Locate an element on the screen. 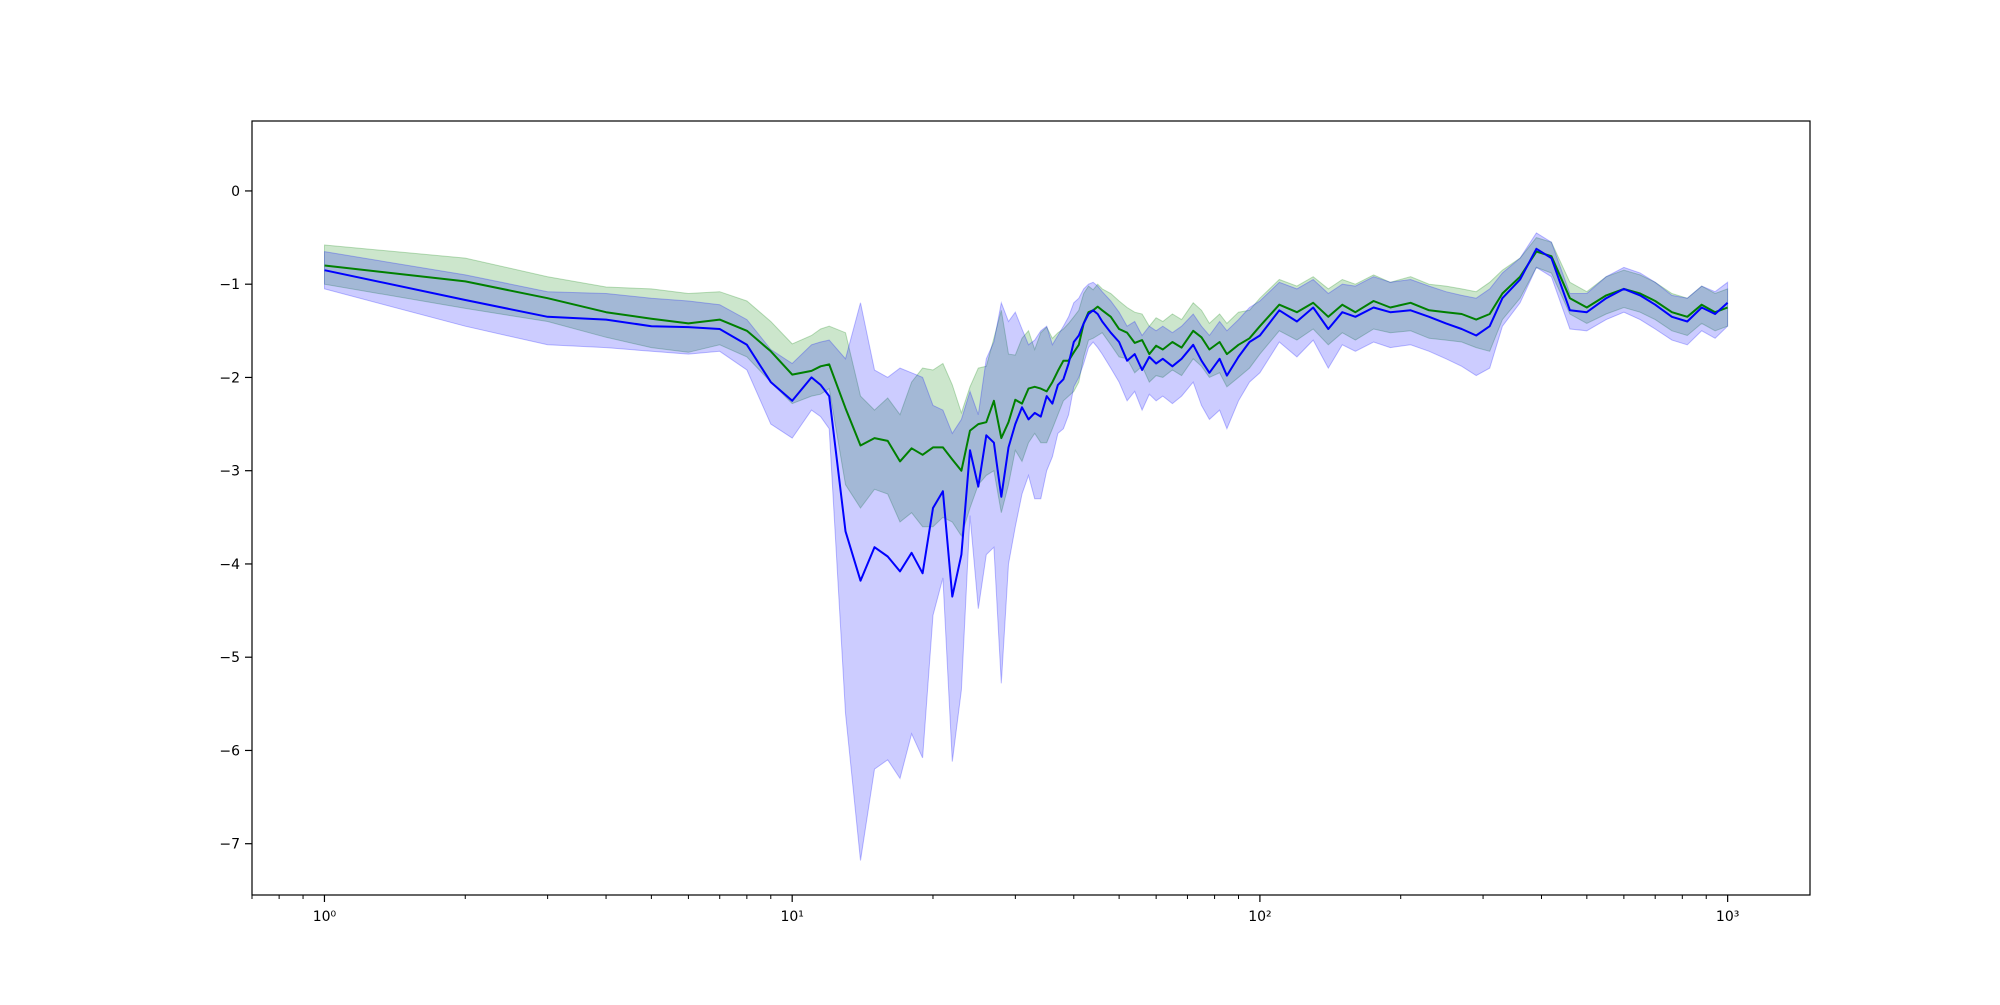 The height and width of the screenshot is (1005, 2000). y-tick-label: −4 is located at coordinates (229, 565).